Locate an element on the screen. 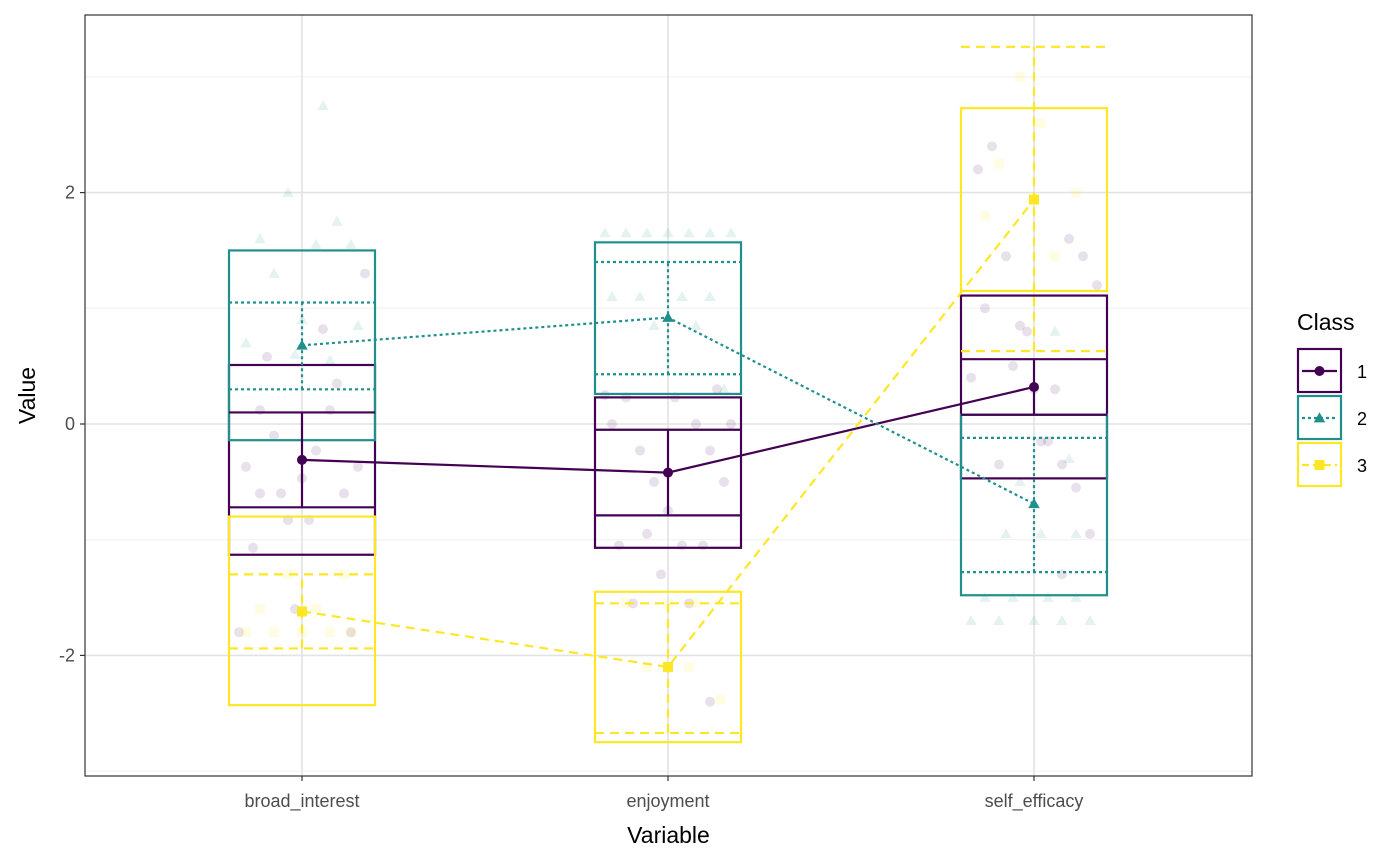  legend-title: Class is located at coordinates (1326, 322).